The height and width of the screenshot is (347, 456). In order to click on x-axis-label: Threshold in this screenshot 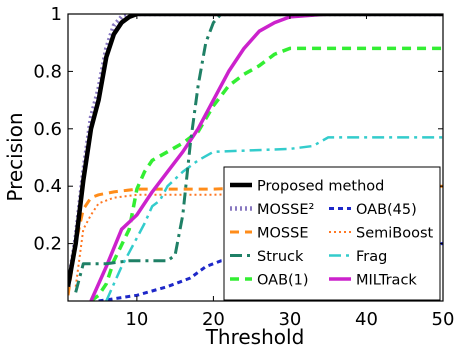, I will do `click(255, 336)`.